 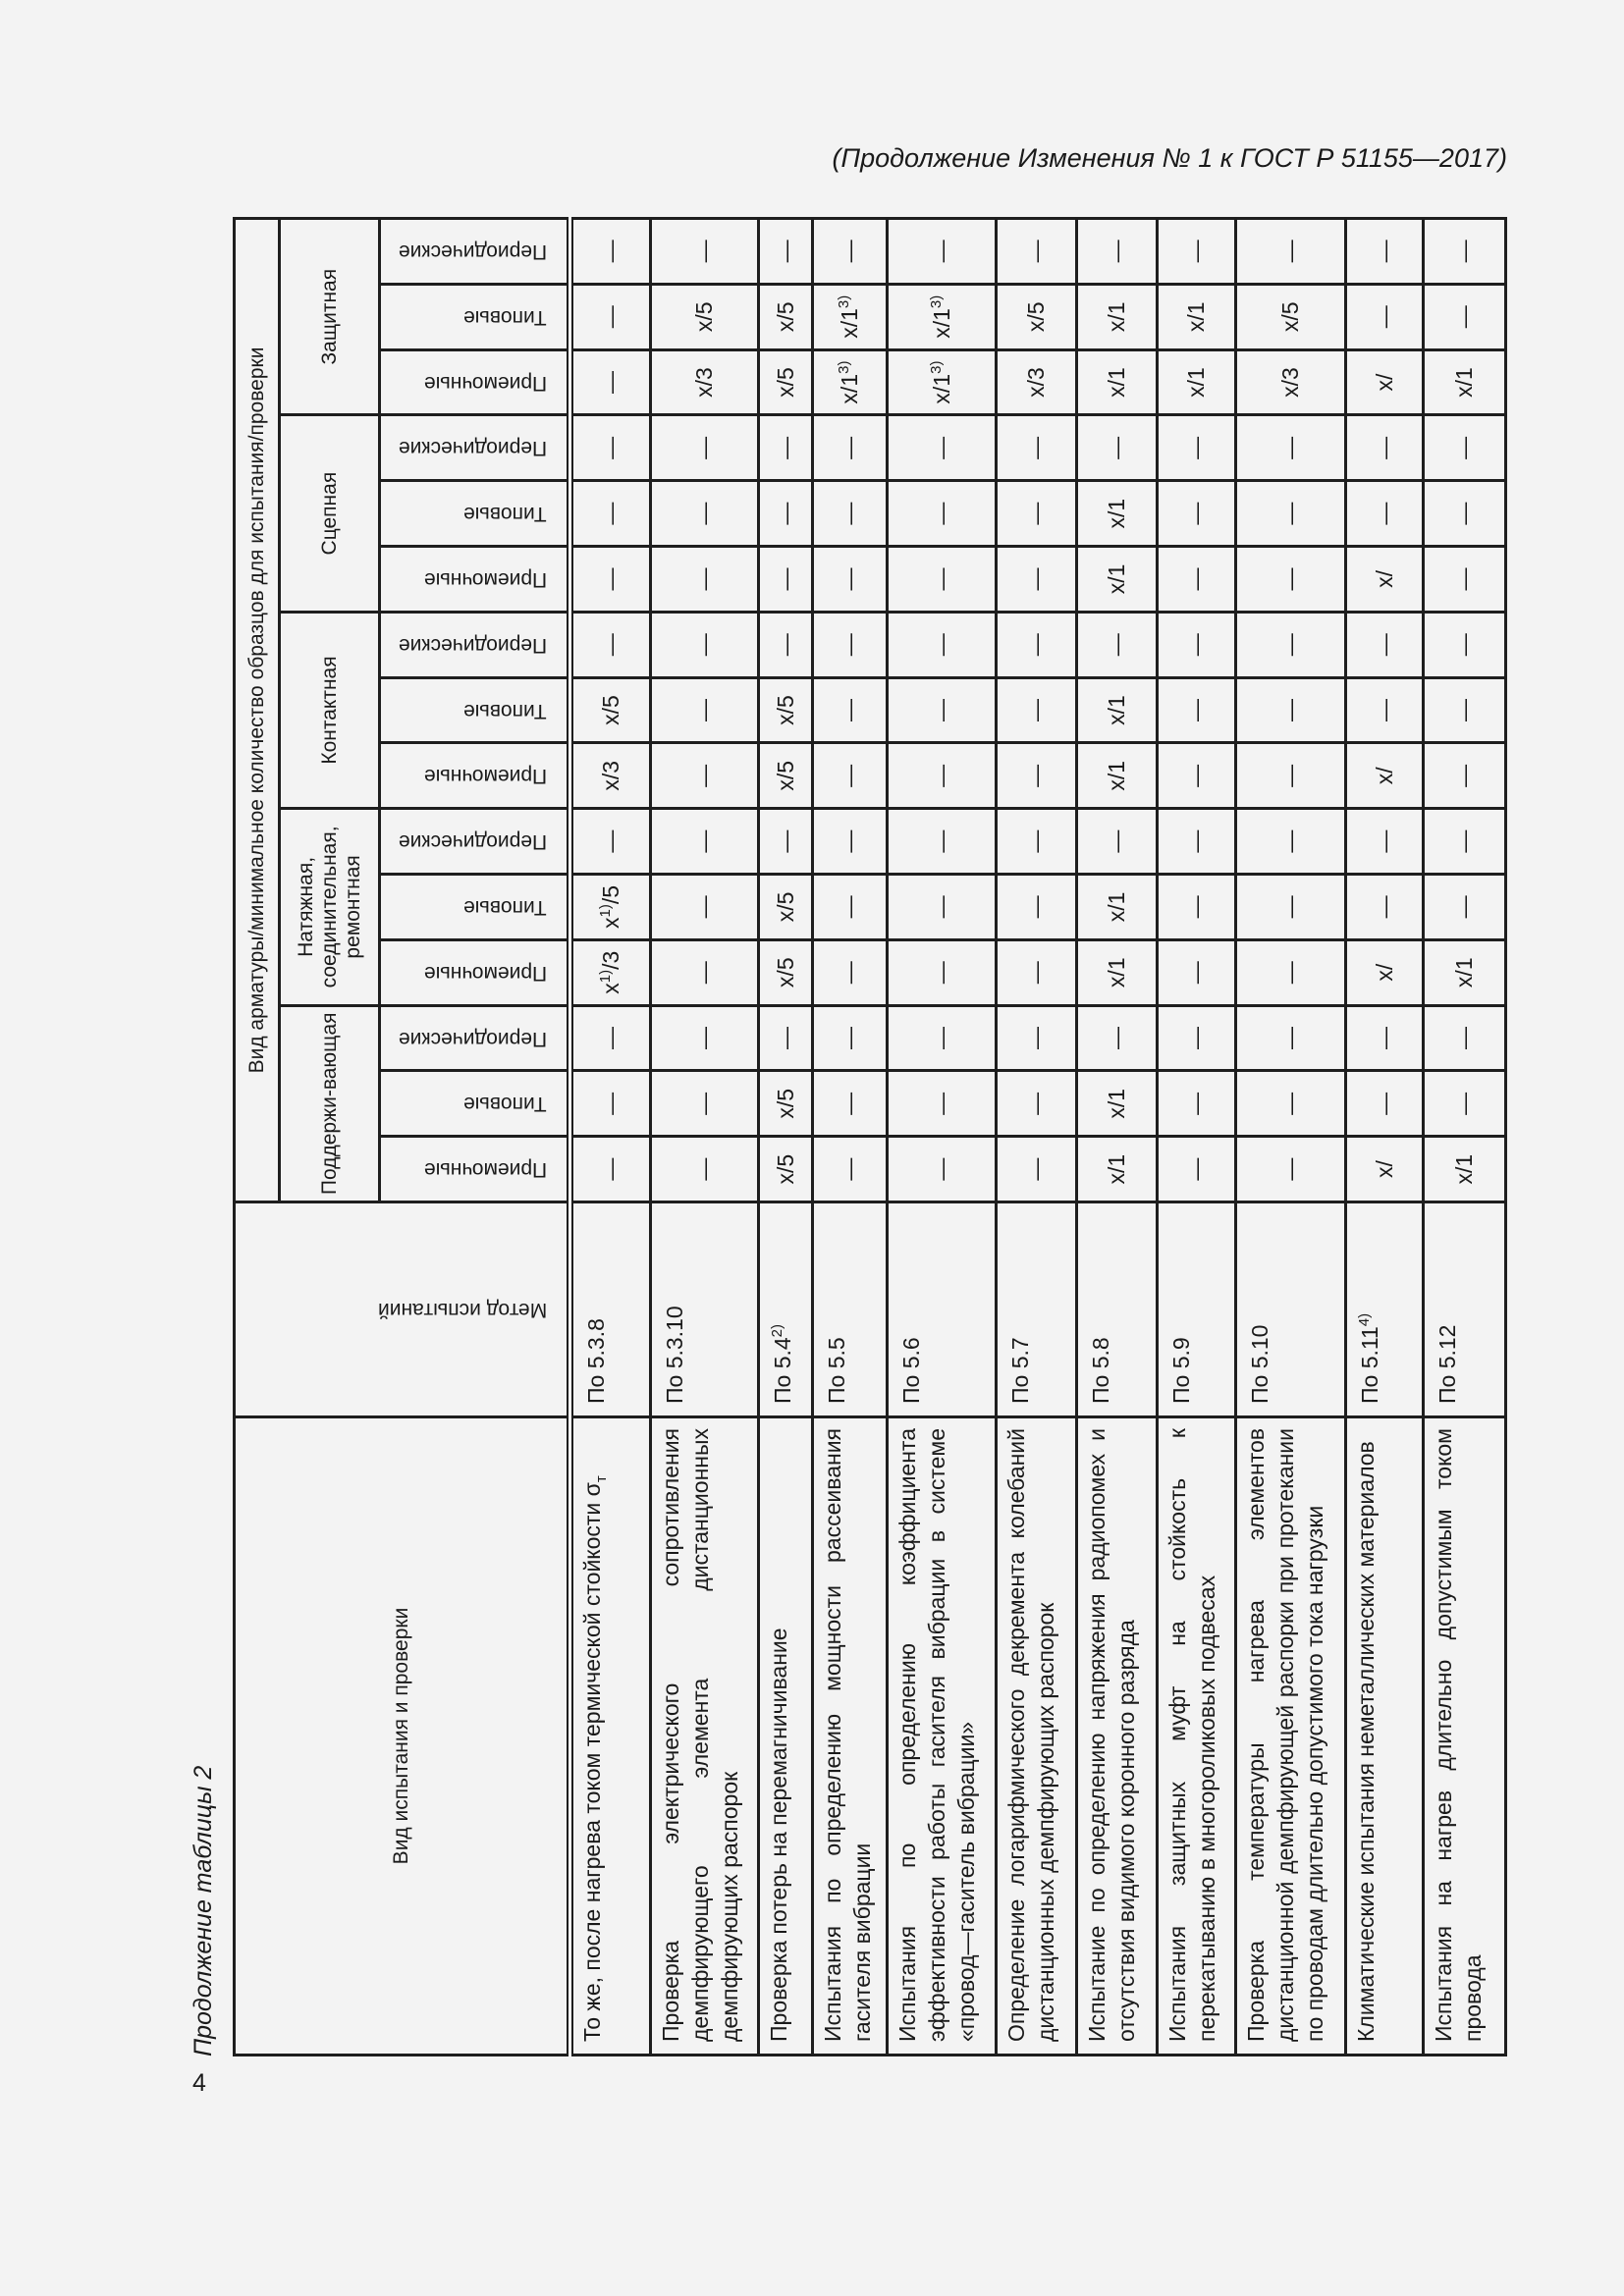 I want to click on header-group: Сцепная, so click(x=329, y=513).